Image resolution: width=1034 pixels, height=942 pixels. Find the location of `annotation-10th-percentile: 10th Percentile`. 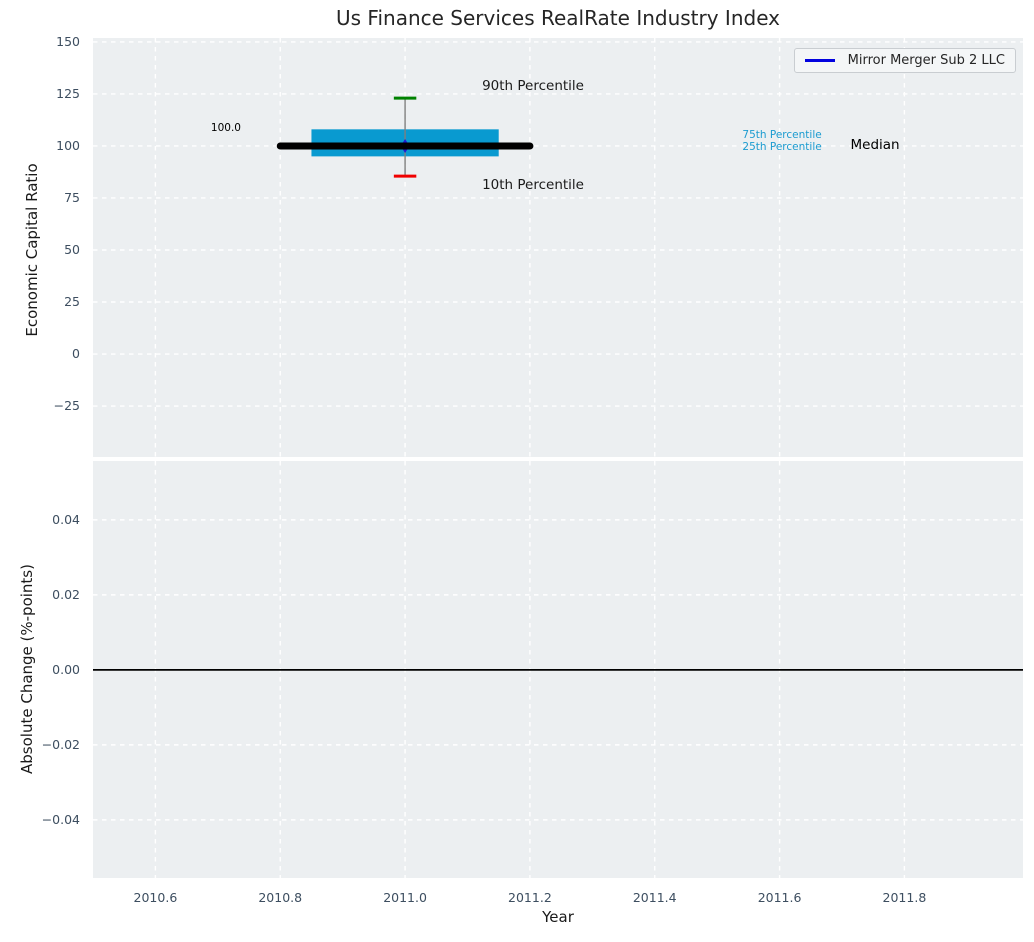

annotation-10th-percentile: 10th Percentile is located at coordinates (533, 184).